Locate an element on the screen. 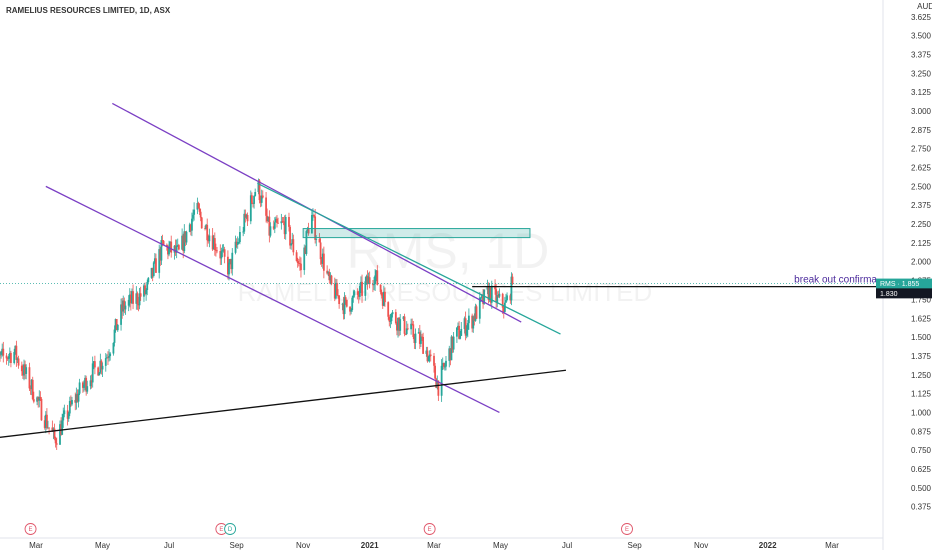 This screenshot has height=550, width=932. y-tick-label: 0.625 is located at coordinates (921, 469).